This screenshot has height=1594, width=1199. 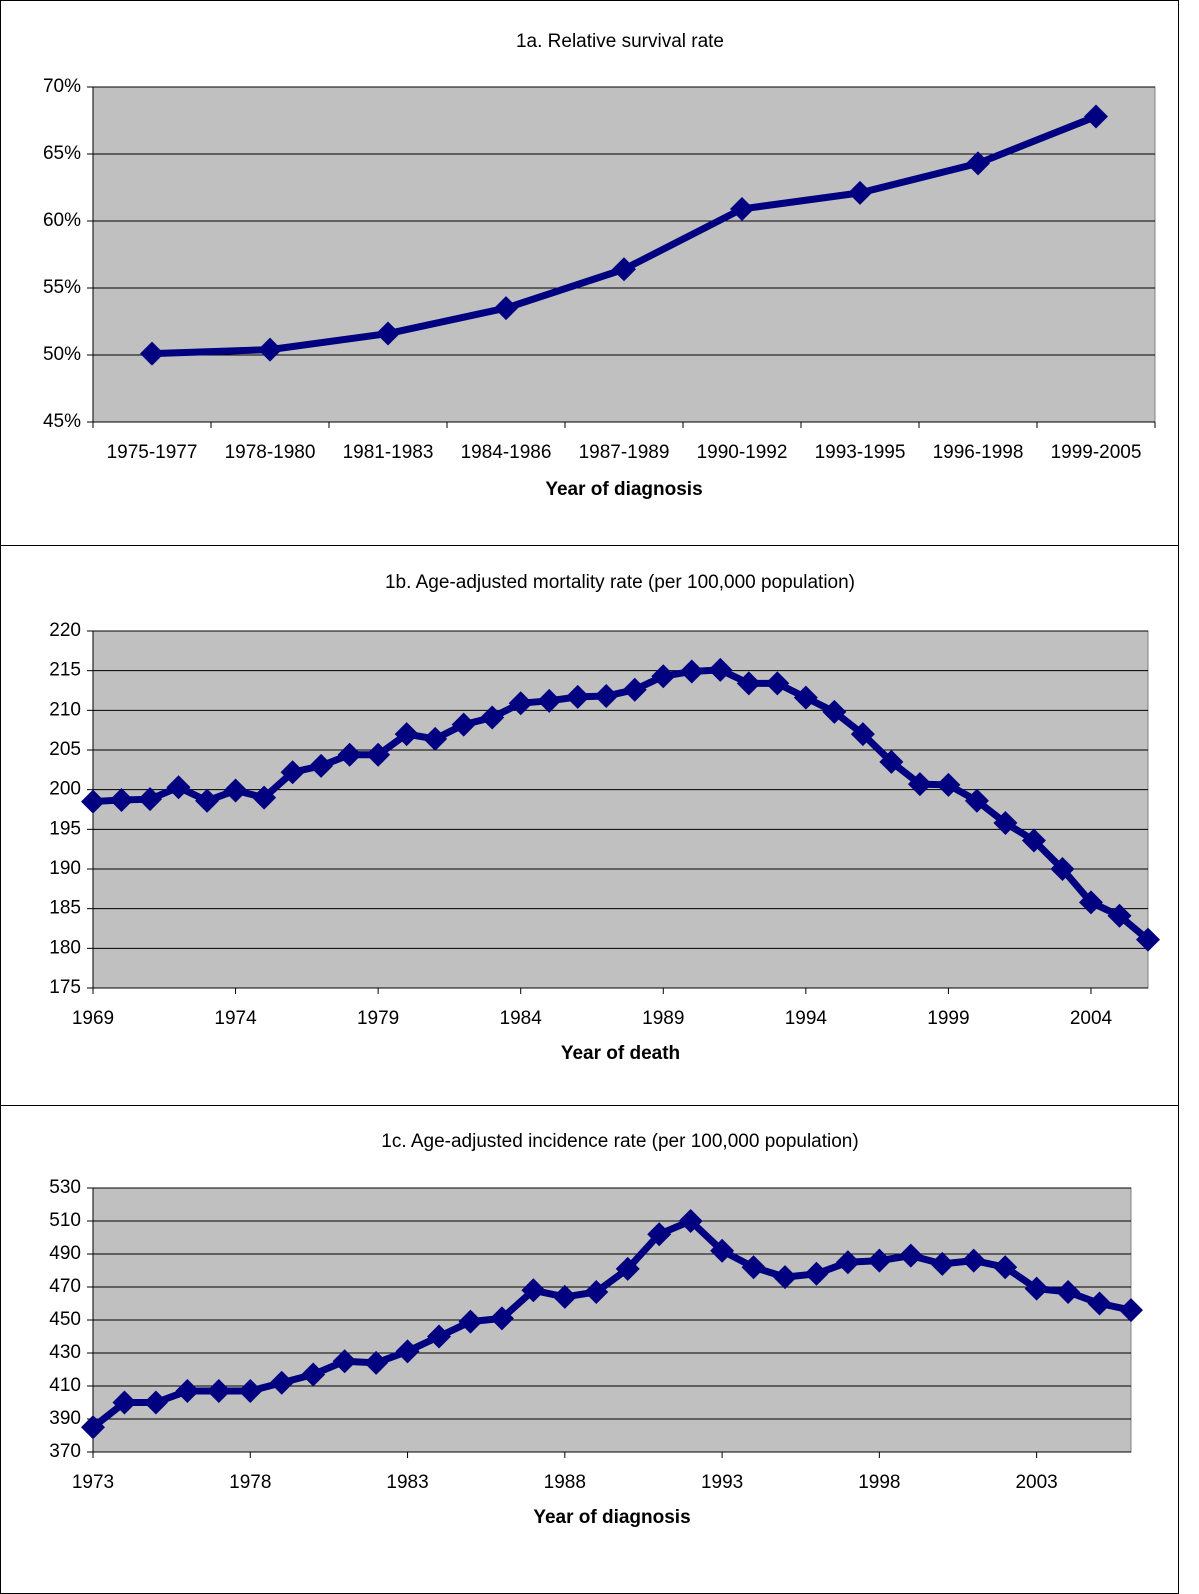 What do you see at coordinates (742, 452) in the screenshot?
I see `x-tick-label: 1990-1992` at bounding box center [742, 452].